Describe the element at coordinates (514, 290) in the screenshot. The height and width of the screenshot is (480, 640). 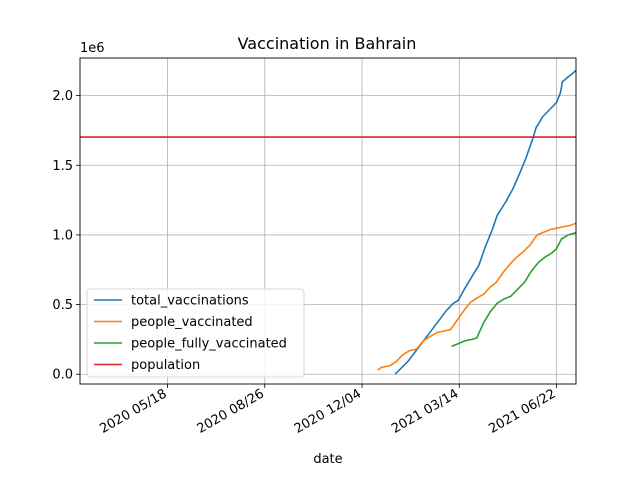
I see `series-line-people-fully-vaccinated` at that location.